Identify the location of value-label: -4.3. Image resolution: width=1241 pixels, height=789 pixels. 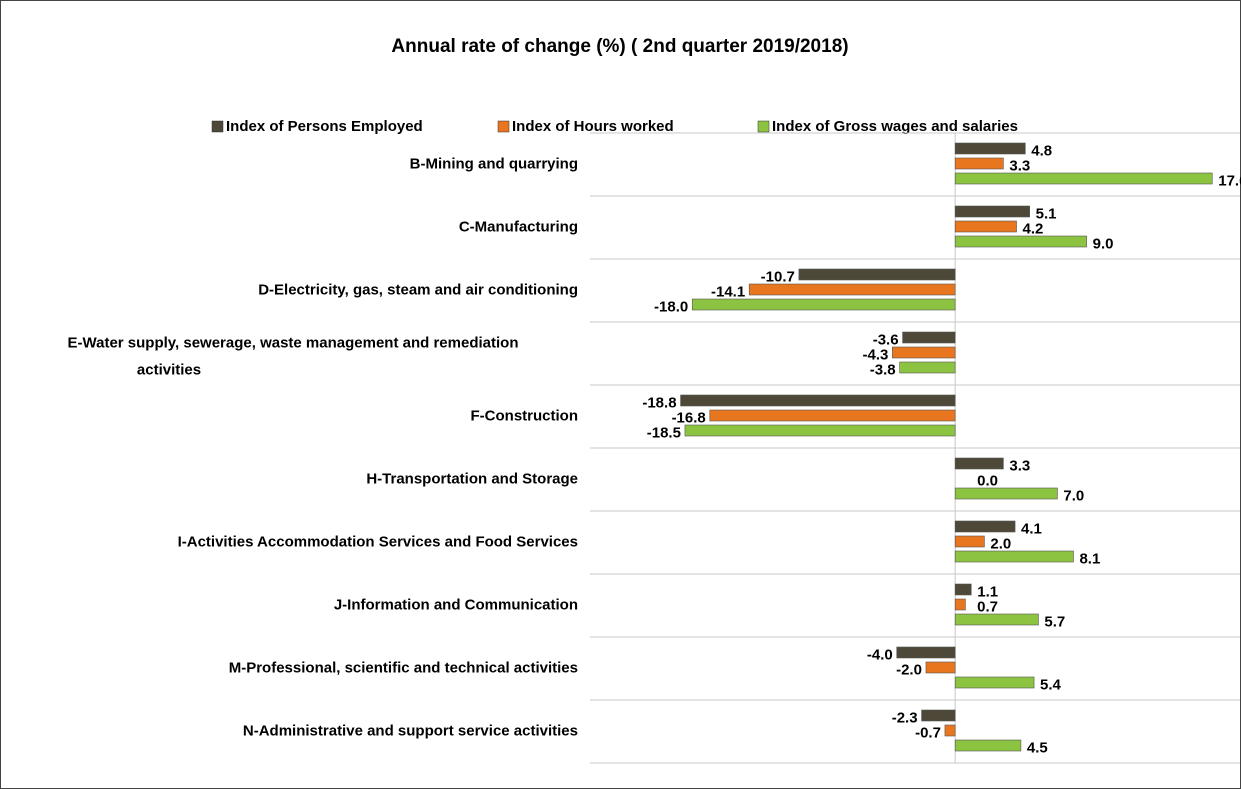
(876, 354).